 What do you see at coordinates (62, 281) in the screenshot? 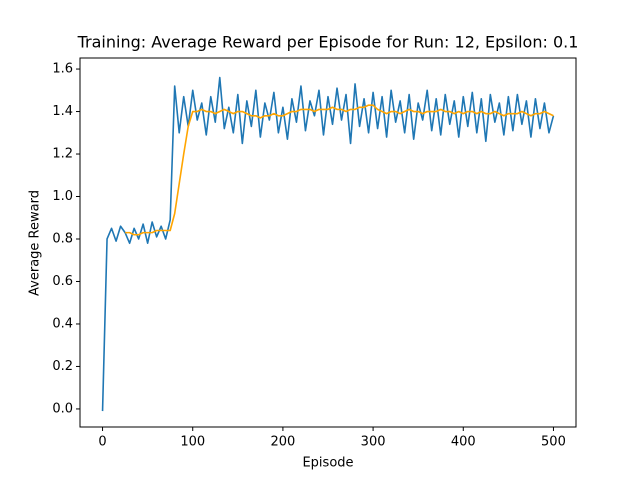
I see `y-tick-label: 0.6` at bounding box center [62, 281].